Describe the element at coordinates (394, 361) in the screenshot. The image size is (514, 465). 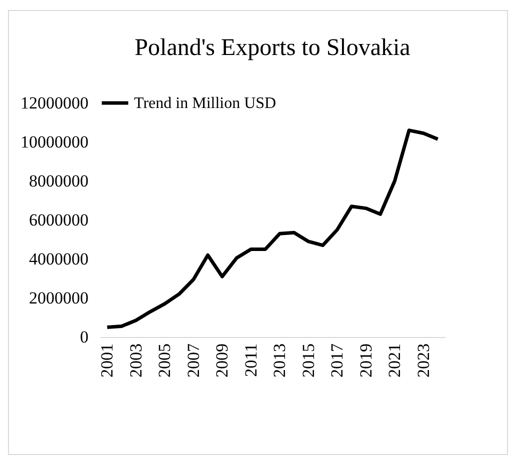
I see `x-tick-label: 2021` at that location.